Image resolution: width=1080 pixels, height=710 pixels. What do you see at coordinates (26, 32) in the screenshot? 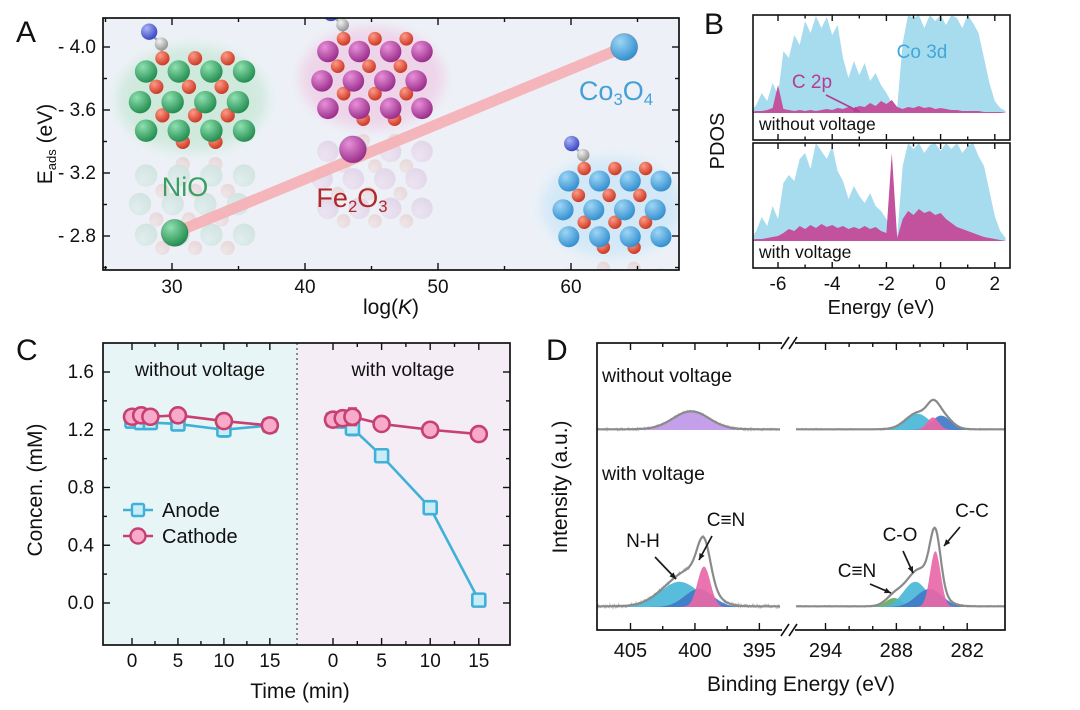
I see `panel-label-a: A` at bounding box center [26, 32].